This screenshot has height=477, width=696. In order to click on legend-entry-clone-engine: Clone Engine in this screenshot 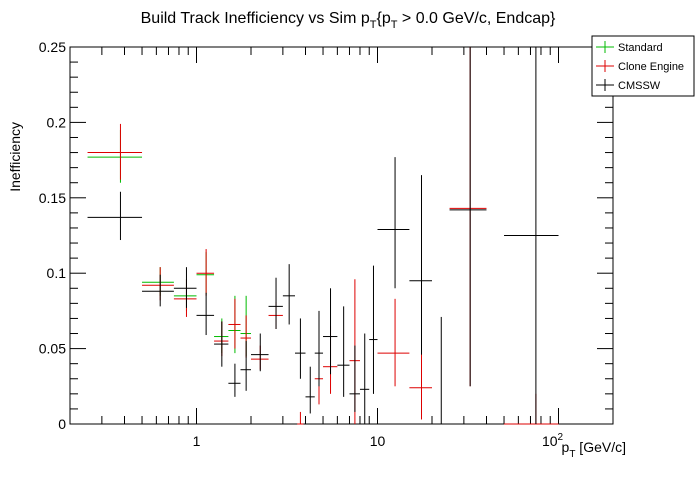, I will do `click(640, 66)`.